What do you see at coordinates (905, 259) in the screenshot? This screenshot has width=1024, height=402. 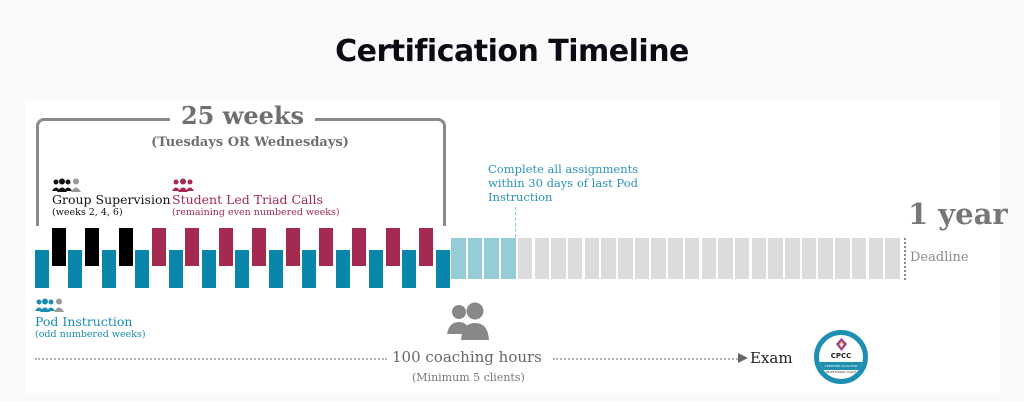 I see `deadline-marker-line` at bounding box center [905, 259].